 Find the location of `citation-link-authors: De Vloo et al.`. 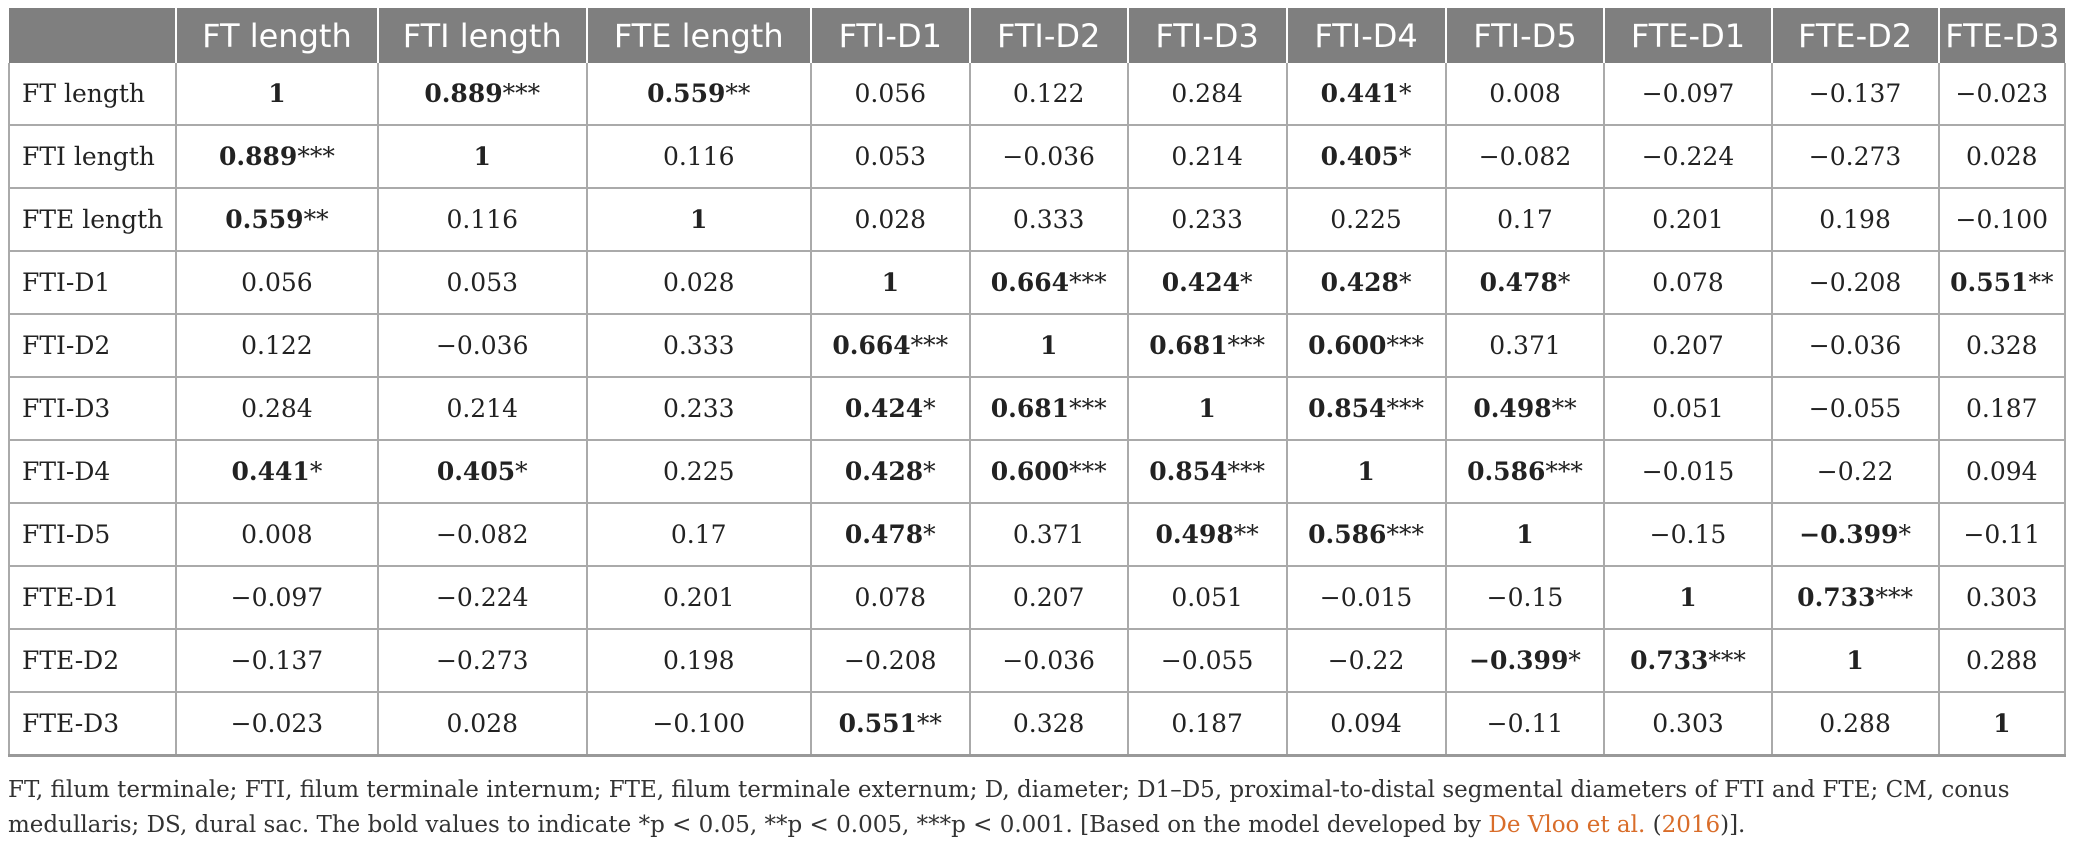

citation-link-authors: De Vloo et al. is located at coordinates (1567, 825).